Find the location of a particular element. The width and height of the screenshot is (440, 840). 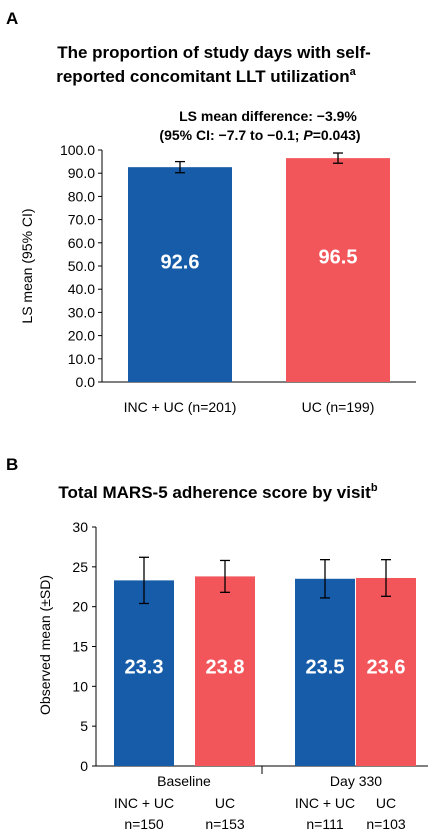

y-tick-label: 25 is located at coordinates (80, 567).